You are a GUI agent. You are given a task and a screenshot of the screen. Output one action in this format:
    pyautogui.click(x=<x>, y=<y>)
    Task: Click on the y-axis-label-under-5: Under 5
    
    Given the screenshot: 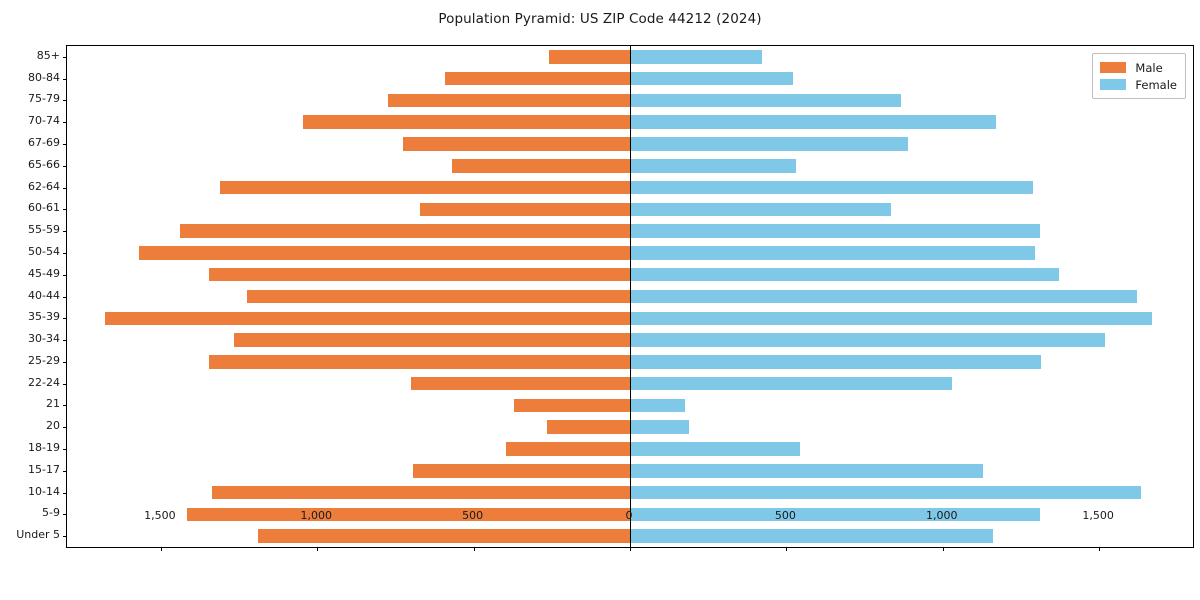 What is the action you would take?
    pyautogui.click(x=38, y=535)
    